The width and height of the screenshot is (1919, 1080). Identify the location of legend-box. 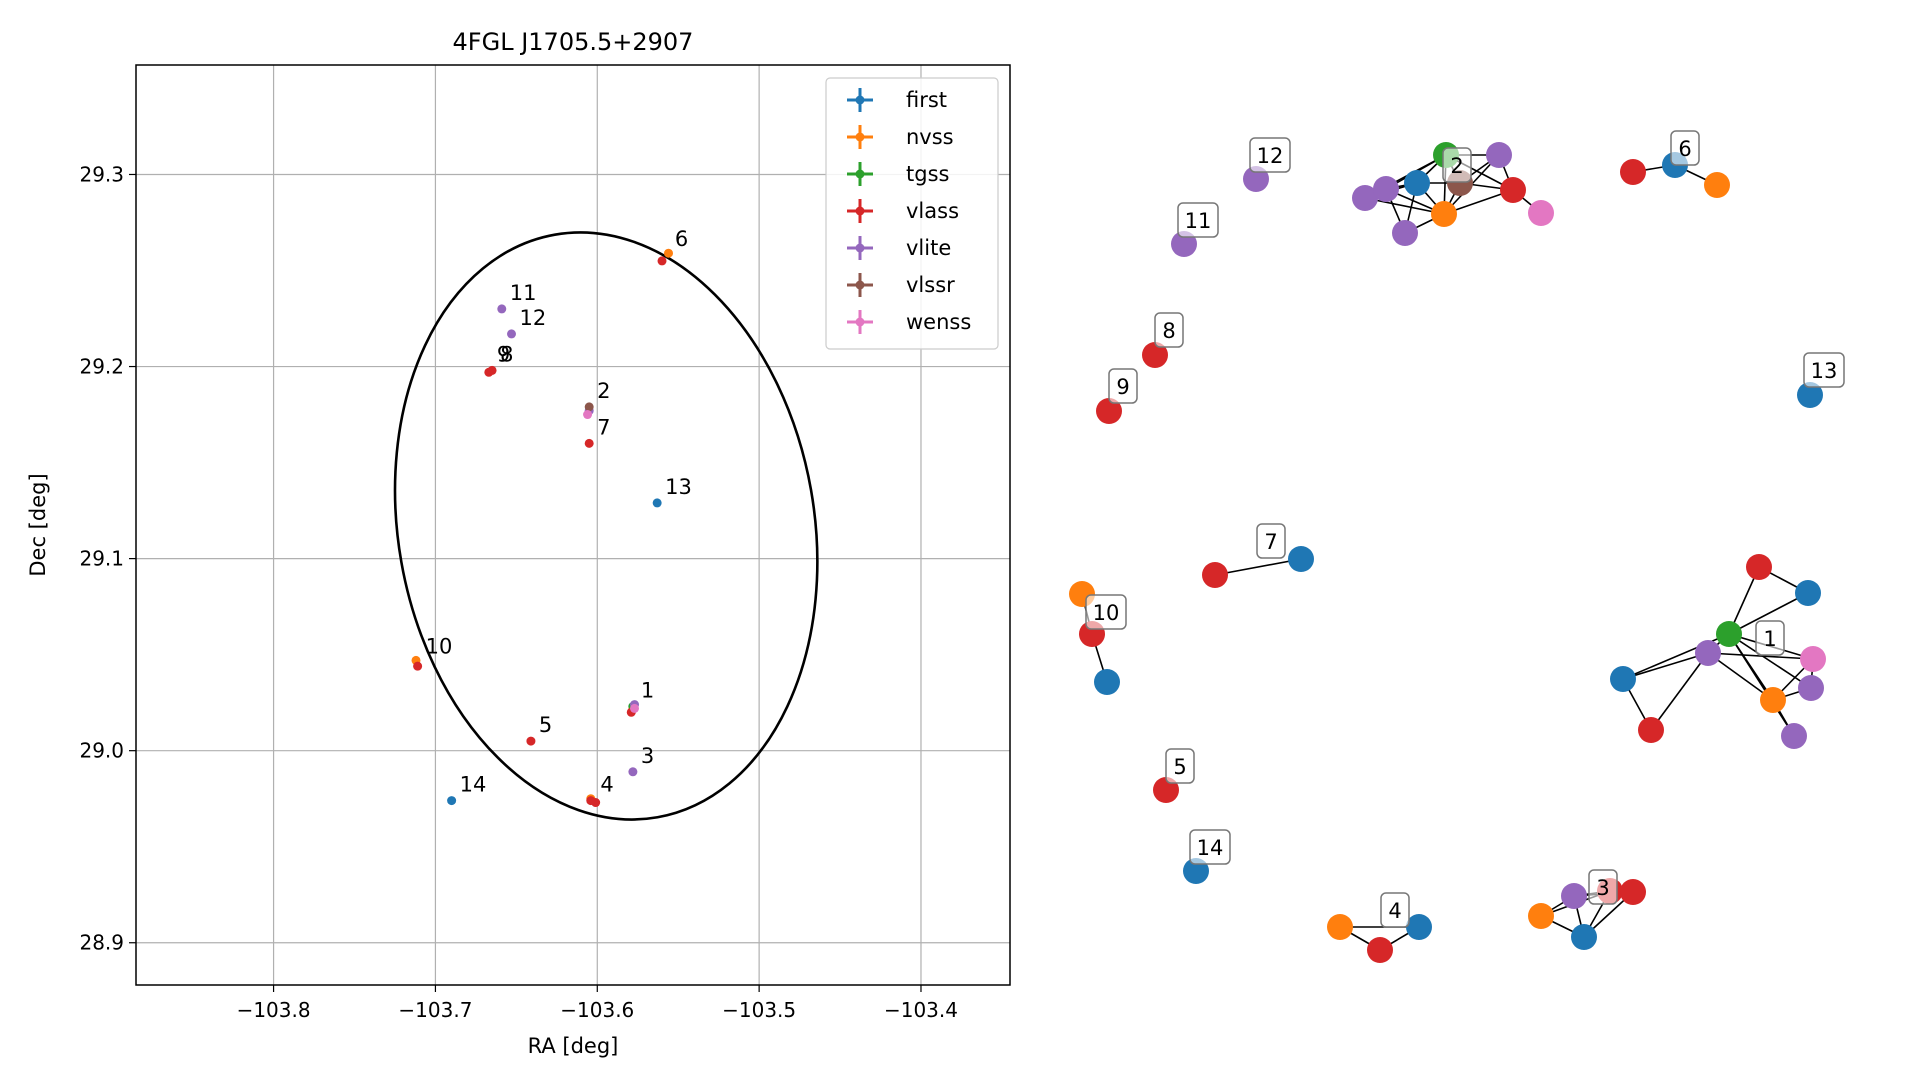
(912, 213).